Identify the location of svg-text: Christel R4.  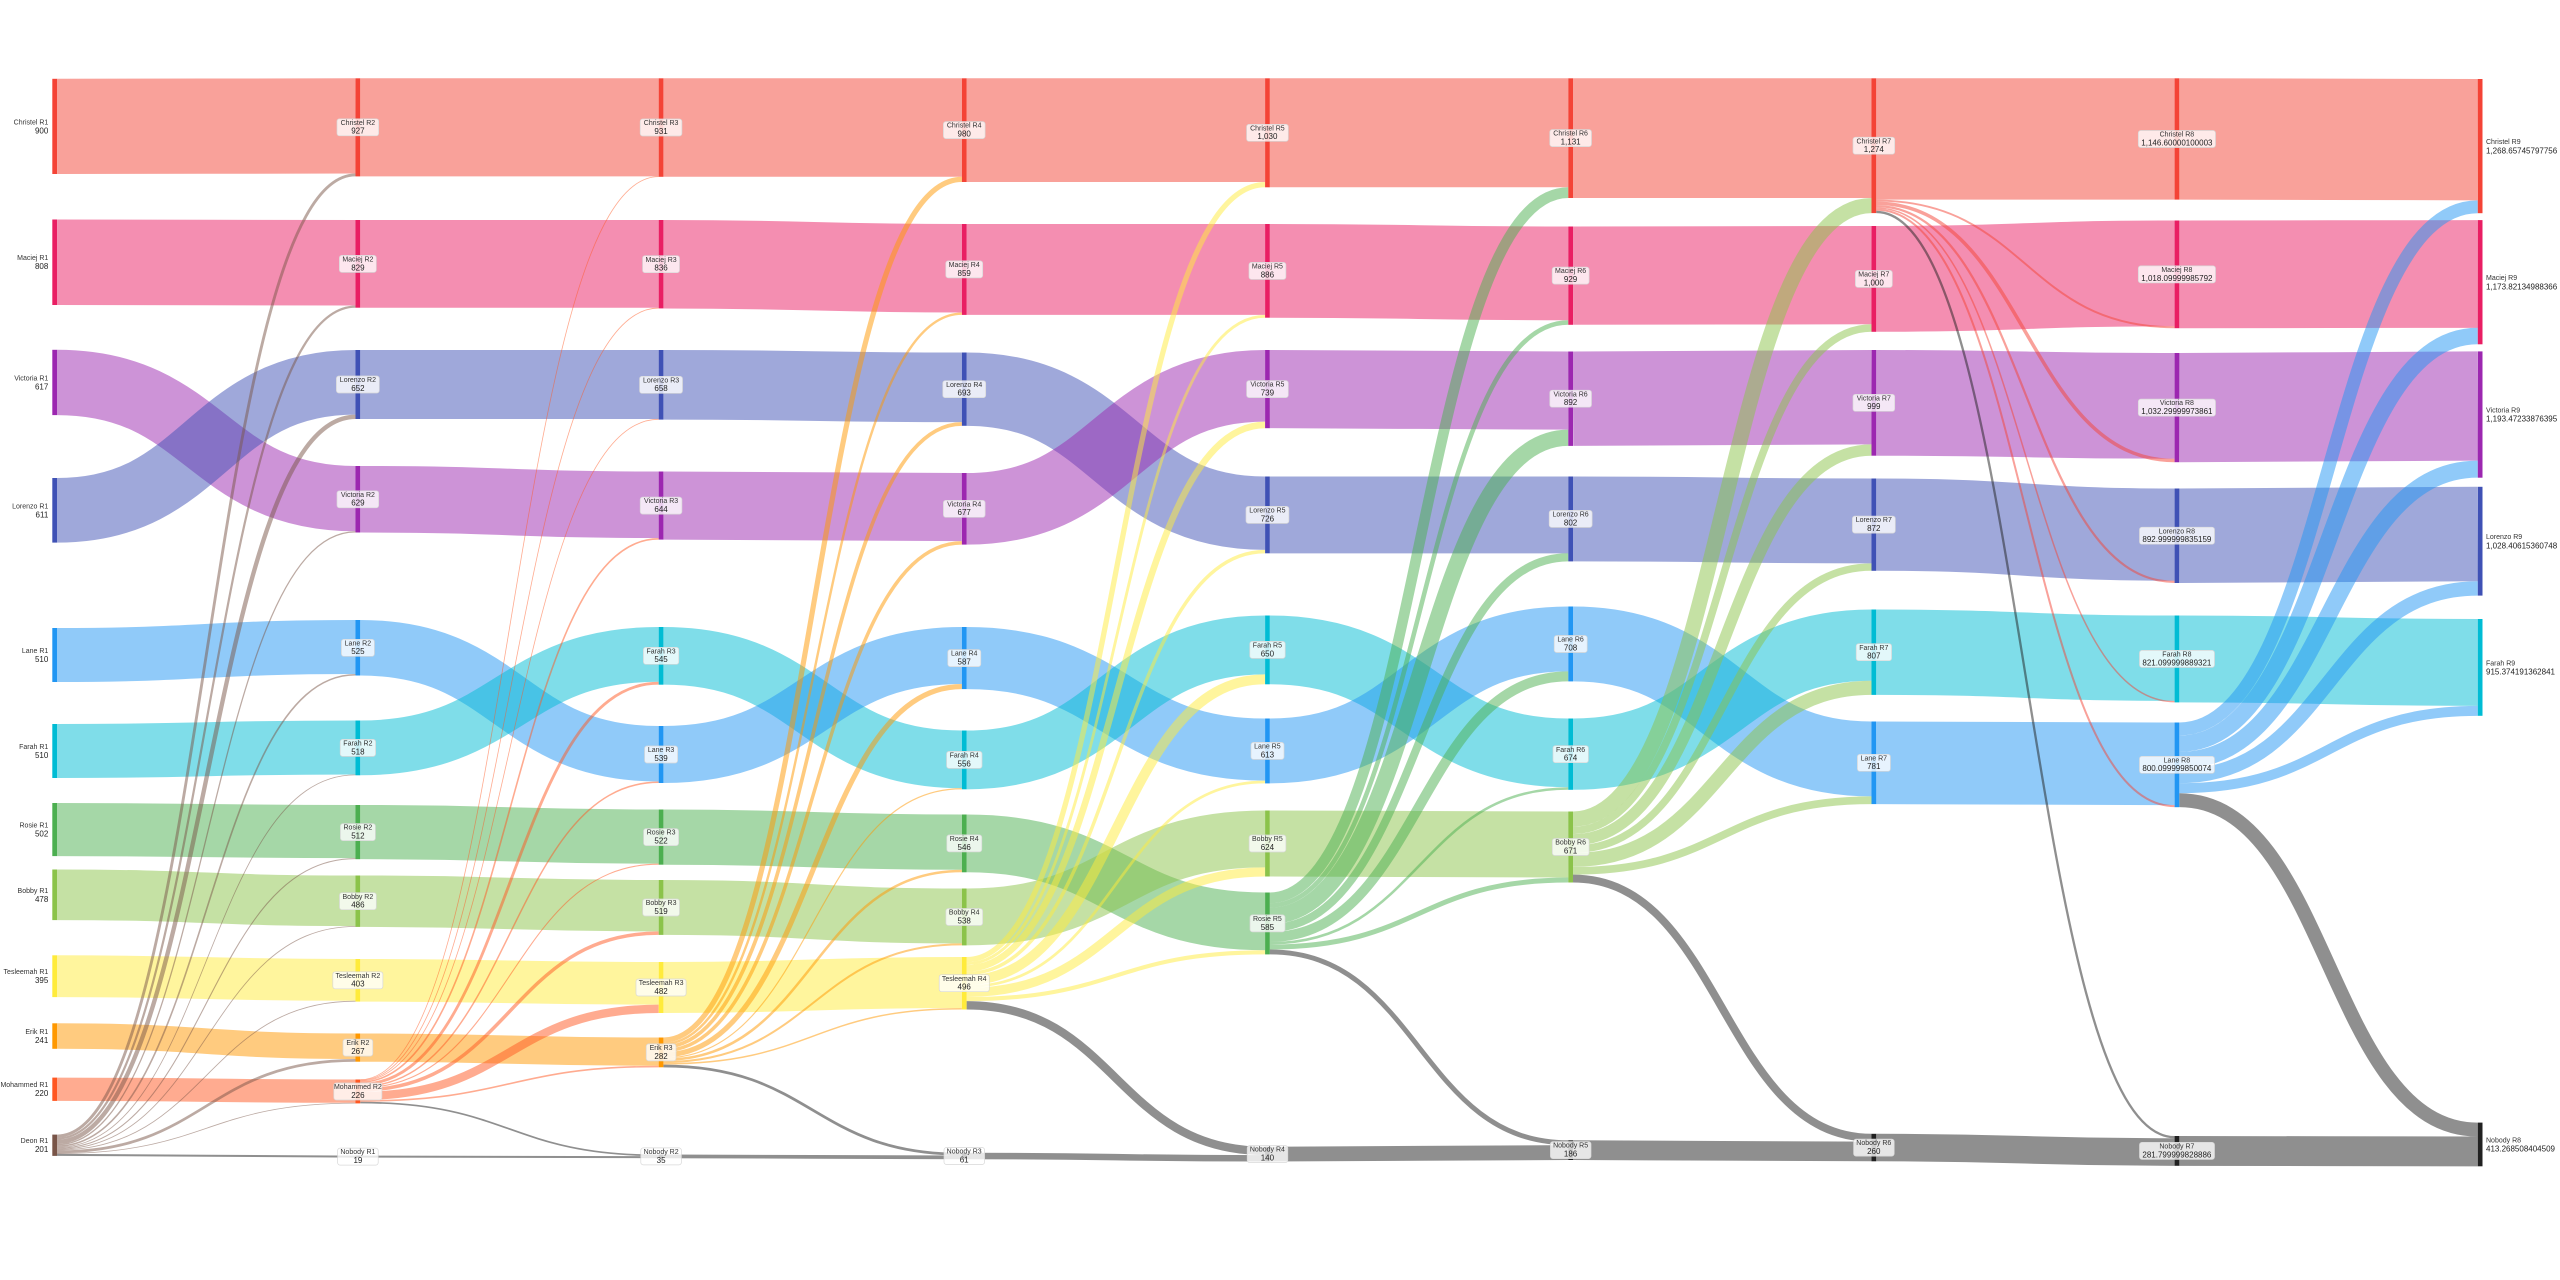
(964, 126).